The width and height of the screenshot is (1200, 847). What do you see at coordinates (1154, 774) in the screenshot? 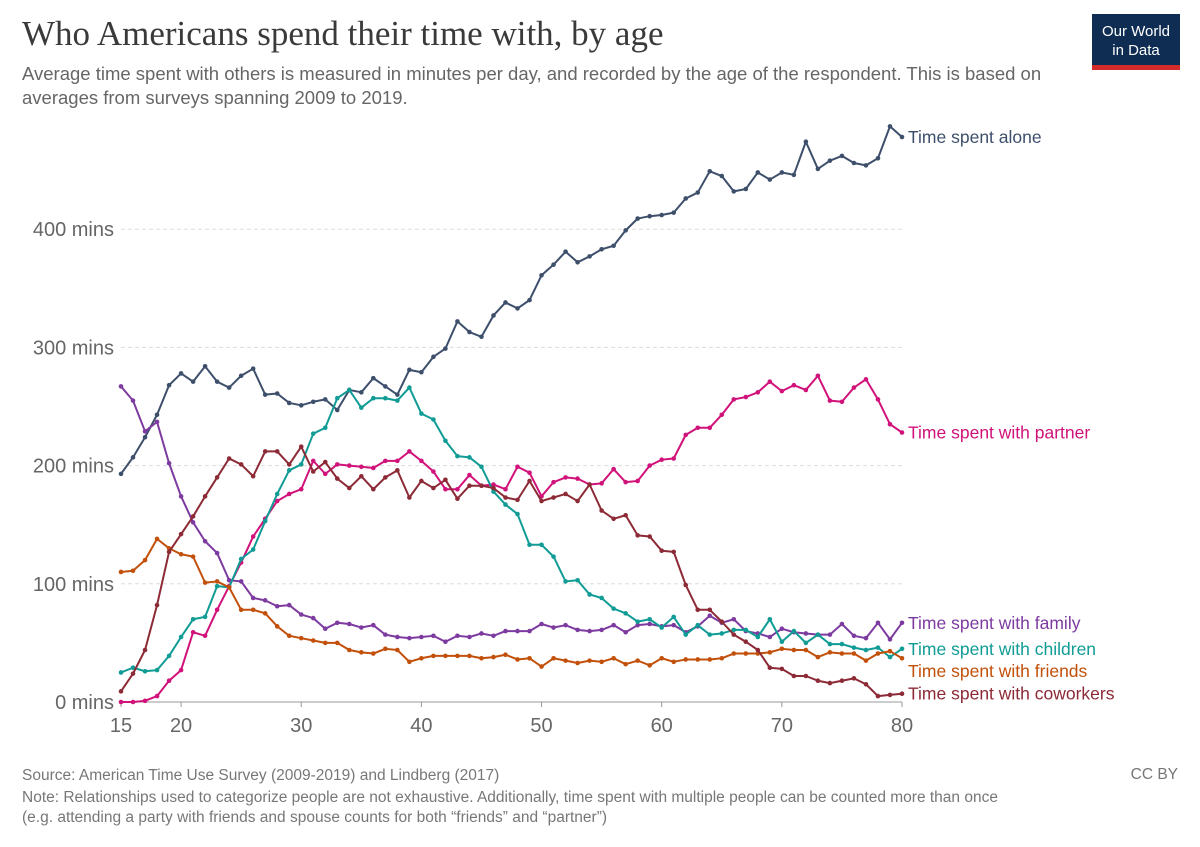
I see `license-link: CC BY` at bounding box center [1154, 774].